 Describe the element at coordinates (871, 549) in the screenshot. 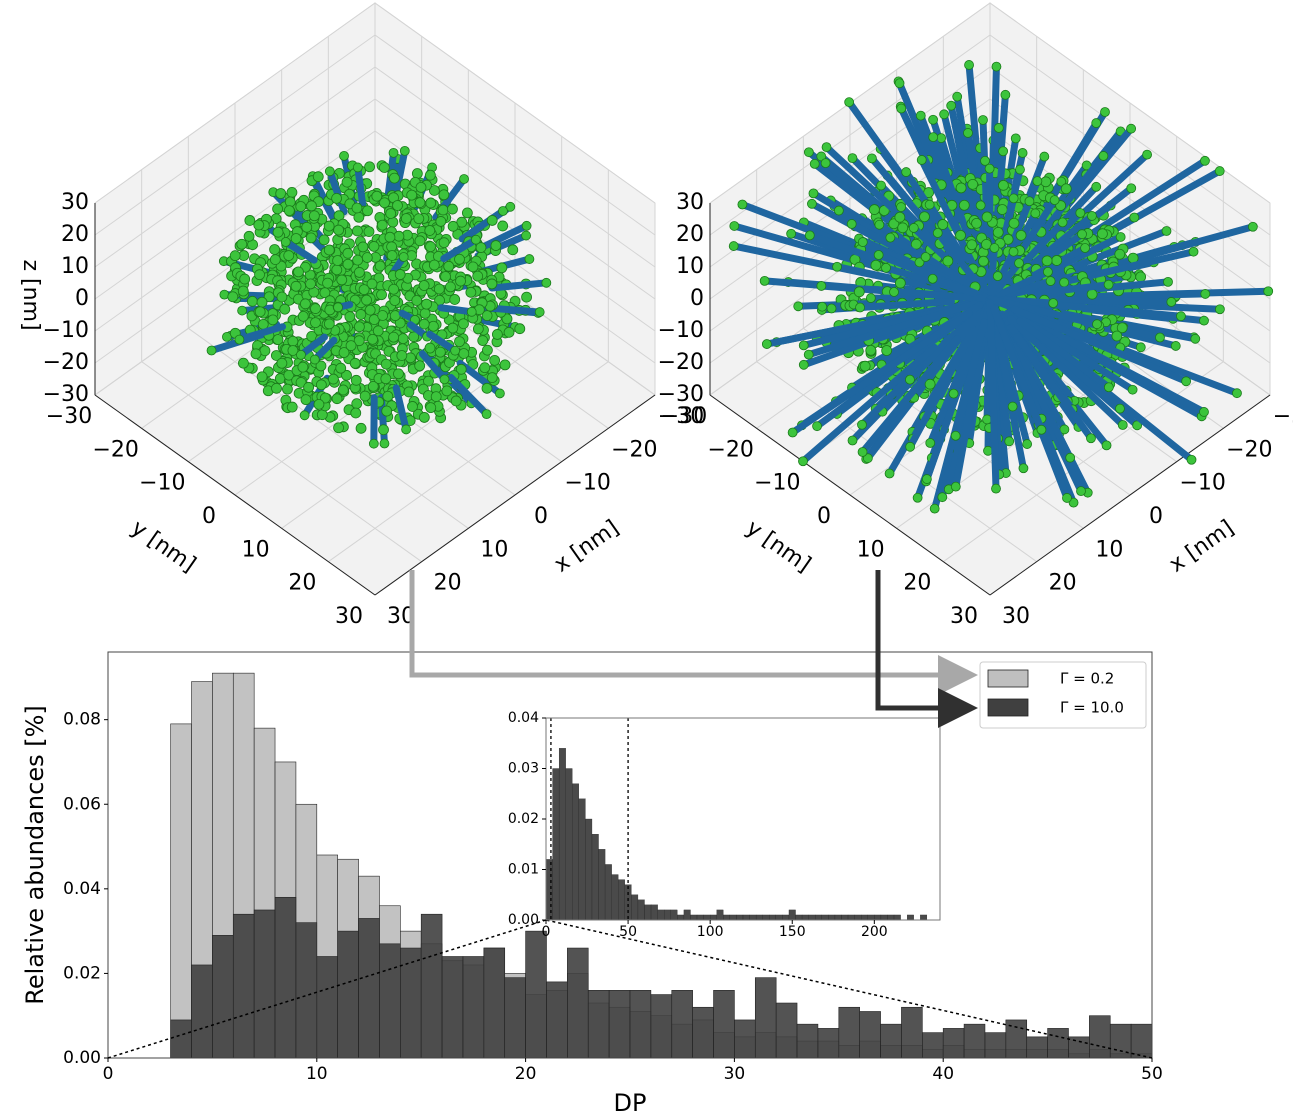

I see `y-tick-label: 10` at that location.